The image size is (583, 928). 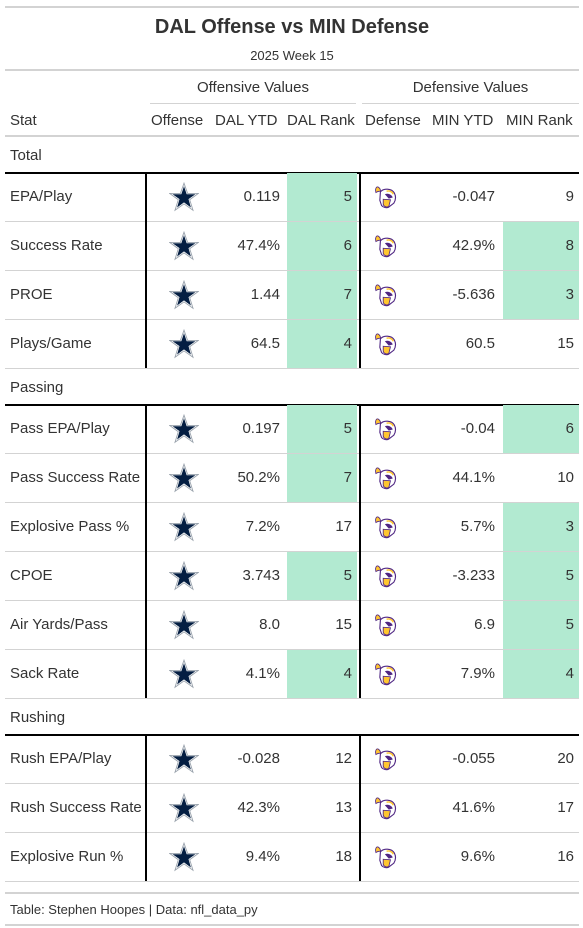 What do you see at coordinates (258, 807) in the screenshot?
I see `dal-ytd-value: 42.3%` at bounding box center [258, 807].